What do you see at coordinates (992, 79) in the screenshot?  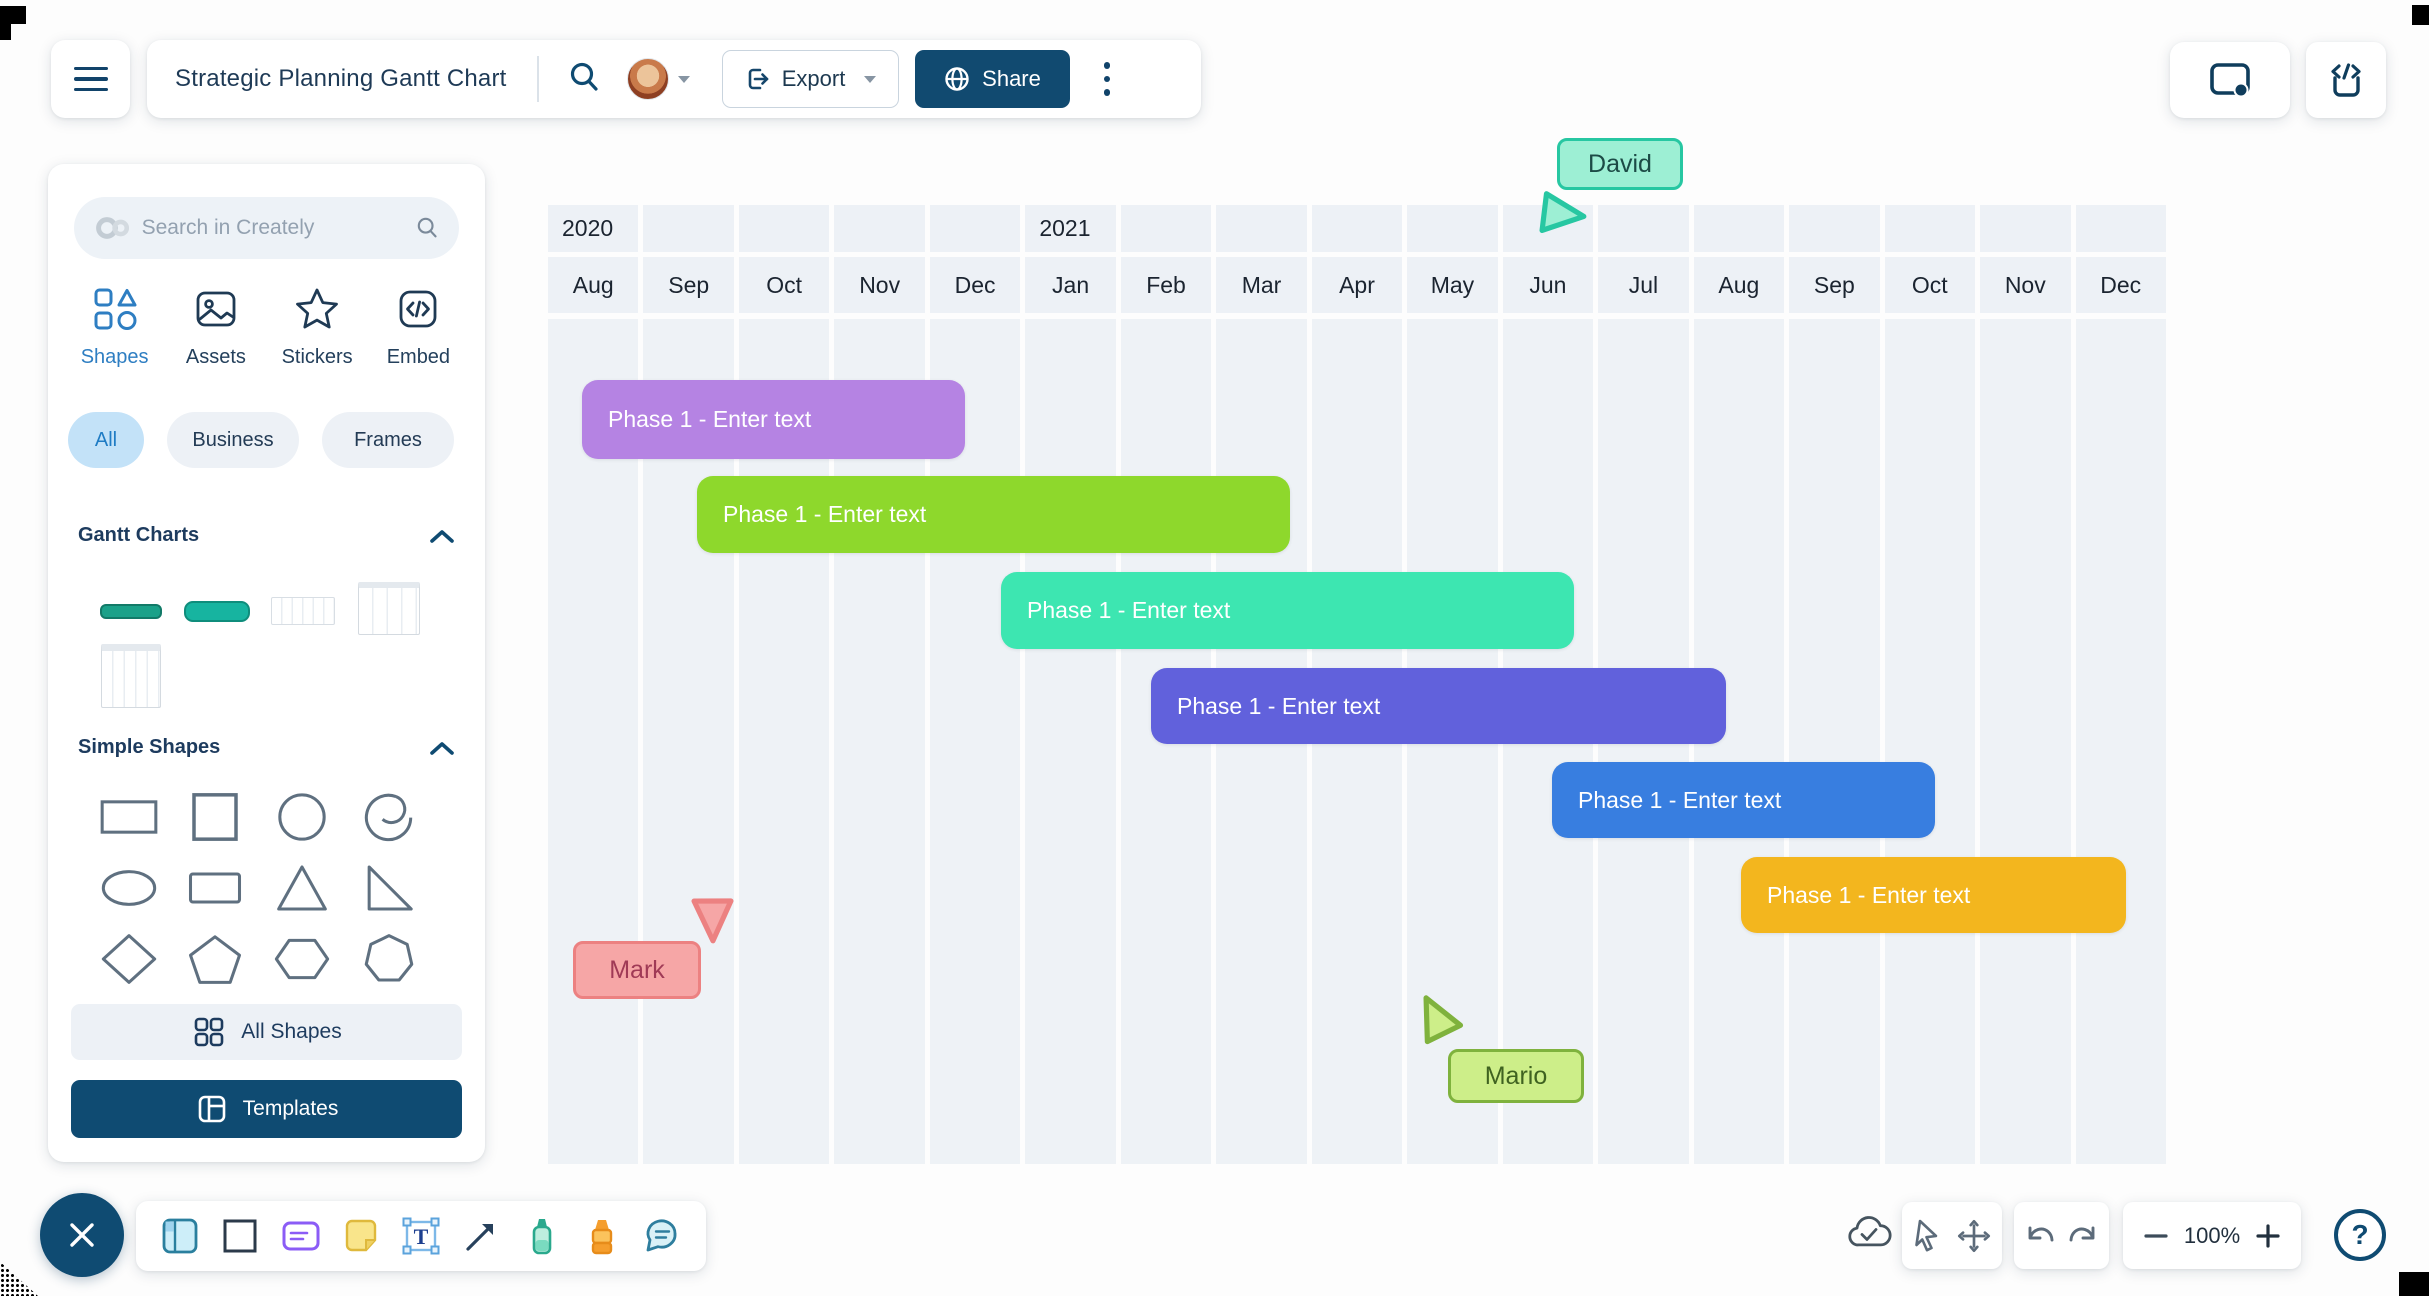 I see `share-button: Share` at bounding box center [992, 79].